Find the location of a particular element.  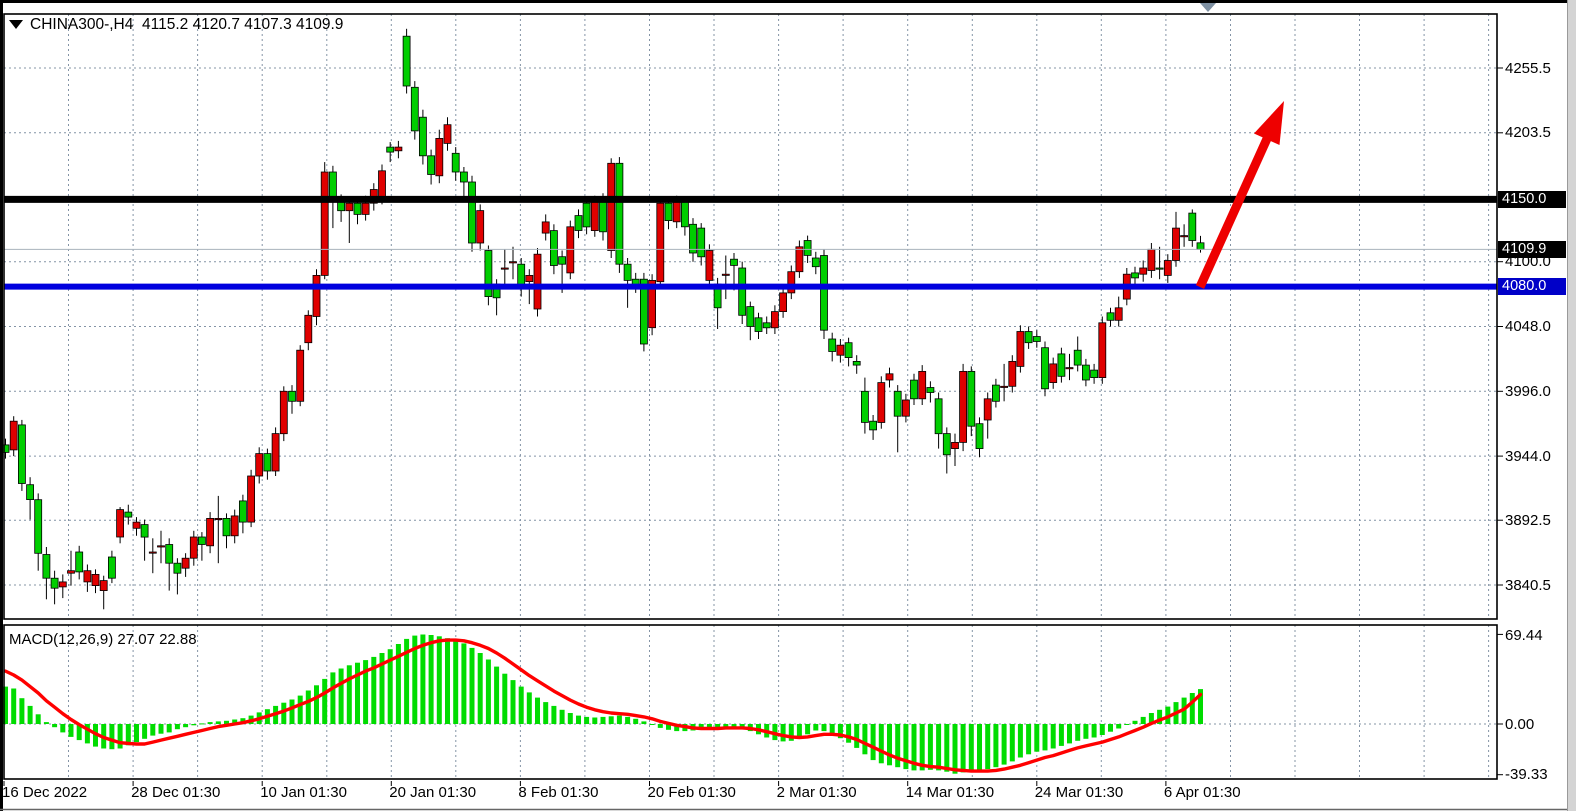

time-tick-label: 20 Jan 01:30 is located at coordinates (433, 792).